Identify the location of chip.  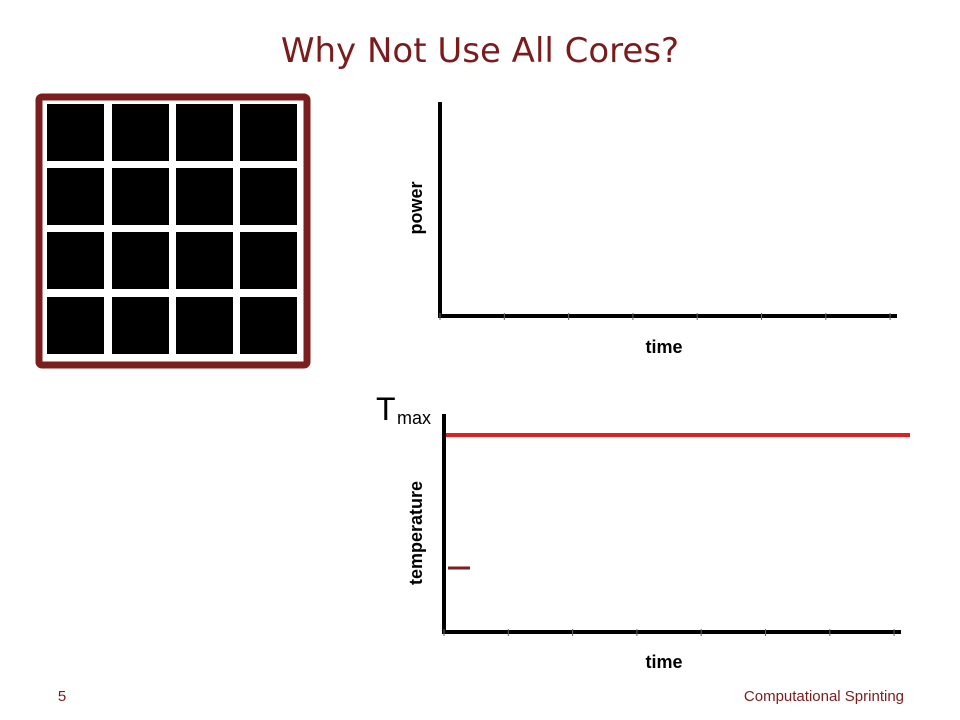
(173, 231).